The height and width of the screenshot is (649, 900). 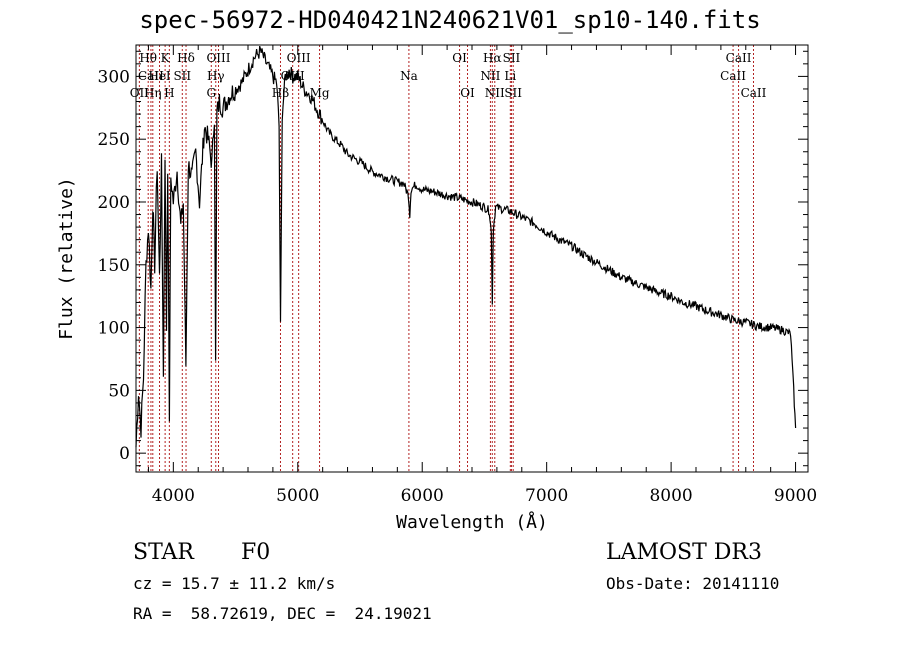 I want to click on x-axis-label: Wavelength (Å), so click(x=472, y=522).